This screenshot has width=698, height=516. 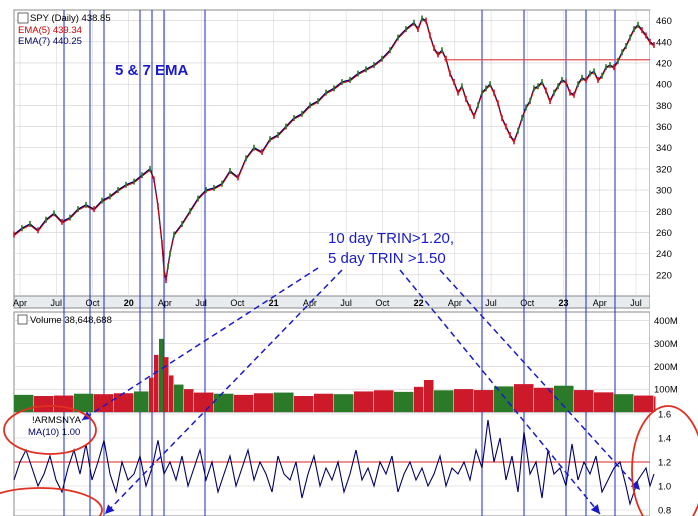 What do you see at coordinates (23, 18) in the screenshot?
I see `chart-menu-icon` at bounding box center [23, 18].